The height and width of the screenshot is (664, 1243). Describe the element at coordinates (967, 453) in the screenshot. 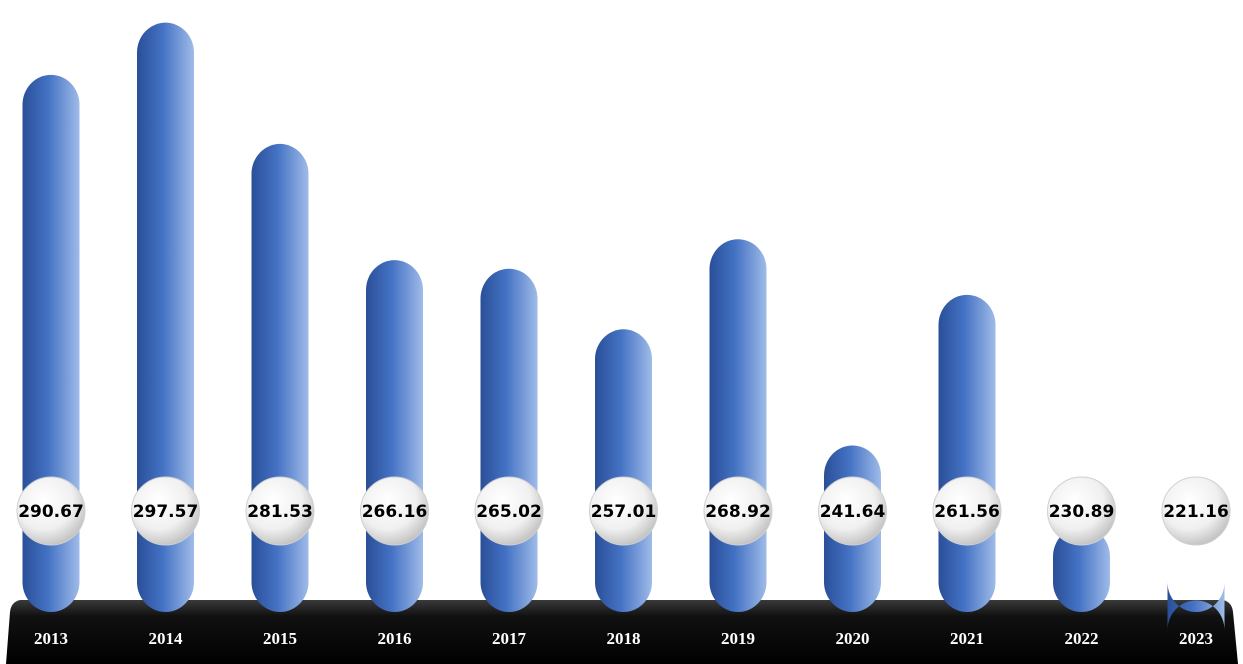

I see `bar-2021` at that location.